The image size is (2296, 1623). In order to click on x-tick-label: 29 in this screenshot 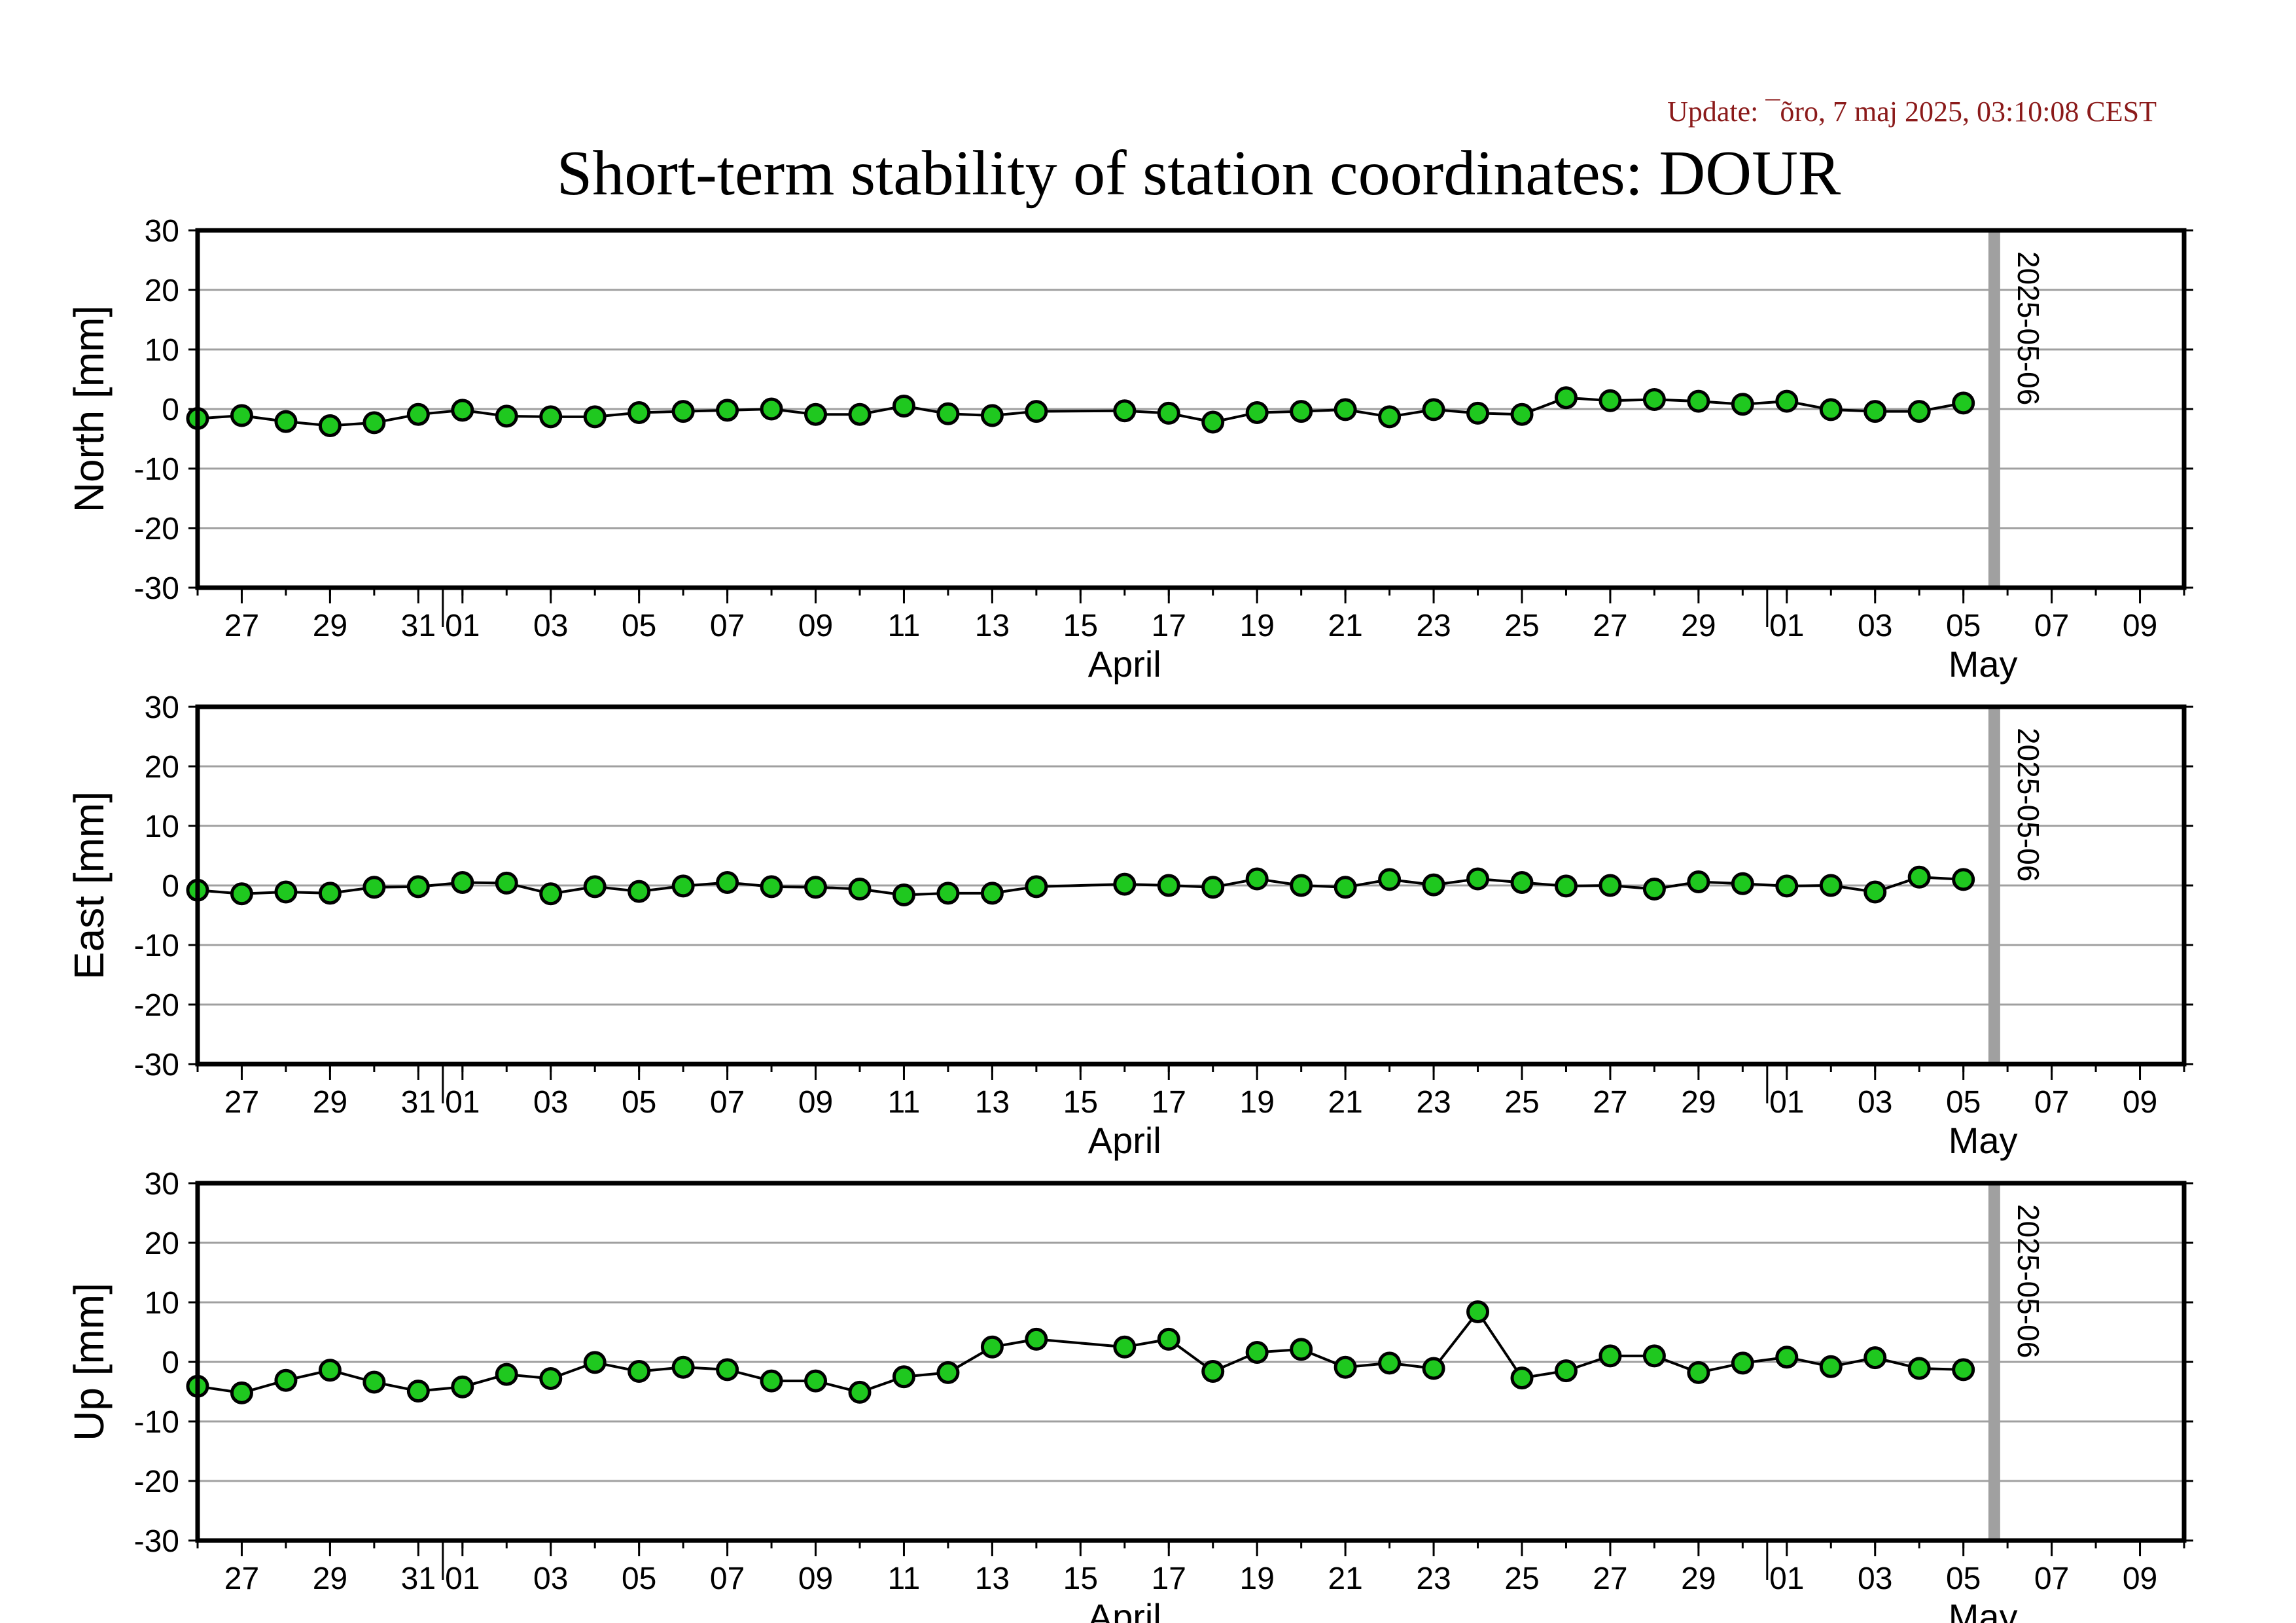, I will do `click(330, 626)`.